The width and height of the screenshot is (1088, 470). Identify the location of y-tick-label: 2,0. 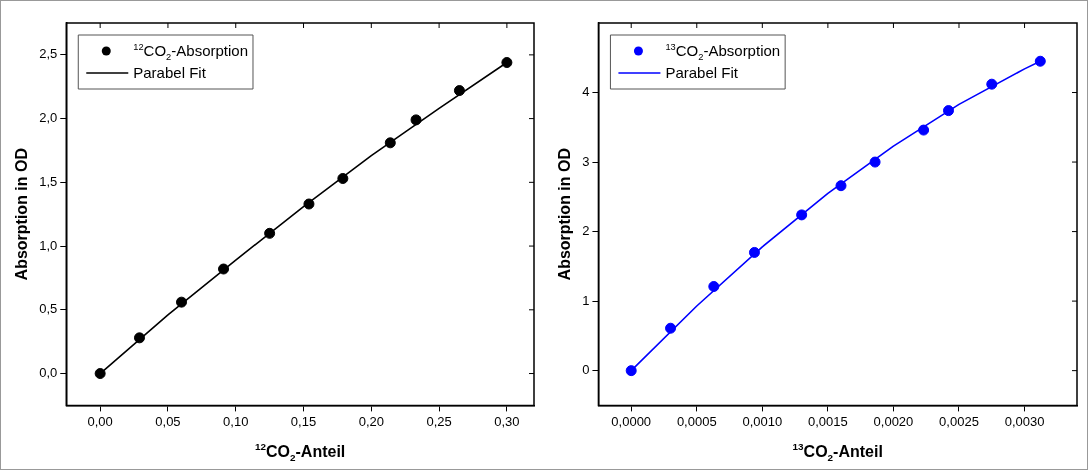
(48, 118).